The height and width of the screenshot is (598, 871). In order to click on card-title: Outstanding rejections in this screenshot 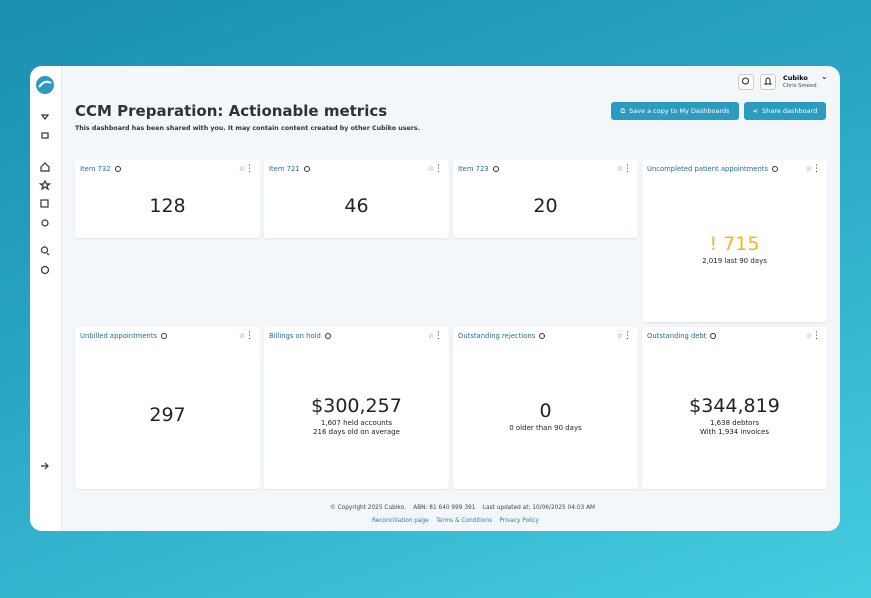, I will do `click(502, 336)`.